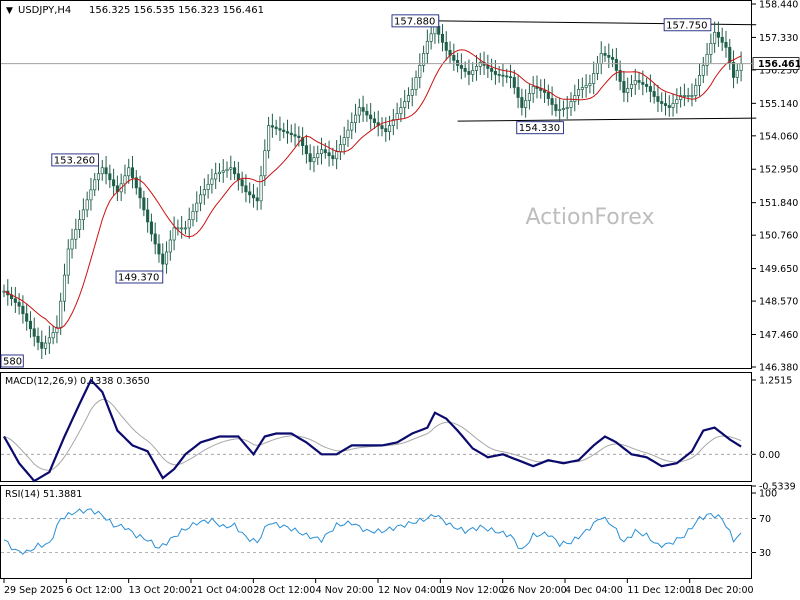  I want to click on price-tick-label: 151.840, so click(778, 203).